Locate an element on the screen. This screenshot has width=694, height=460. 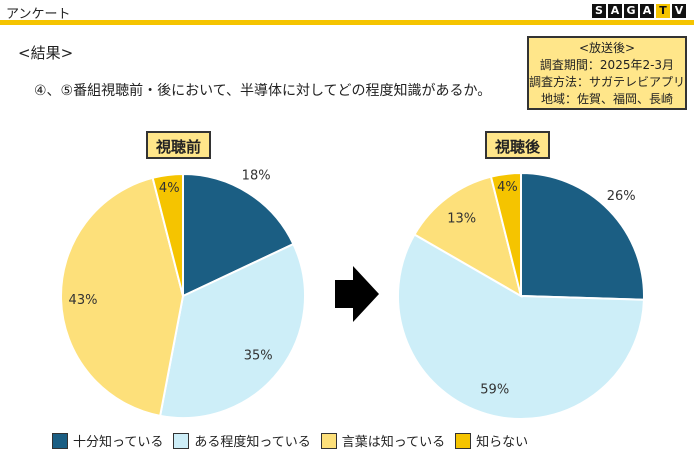
legend-swatch-full is located at coordinates (60, 440).